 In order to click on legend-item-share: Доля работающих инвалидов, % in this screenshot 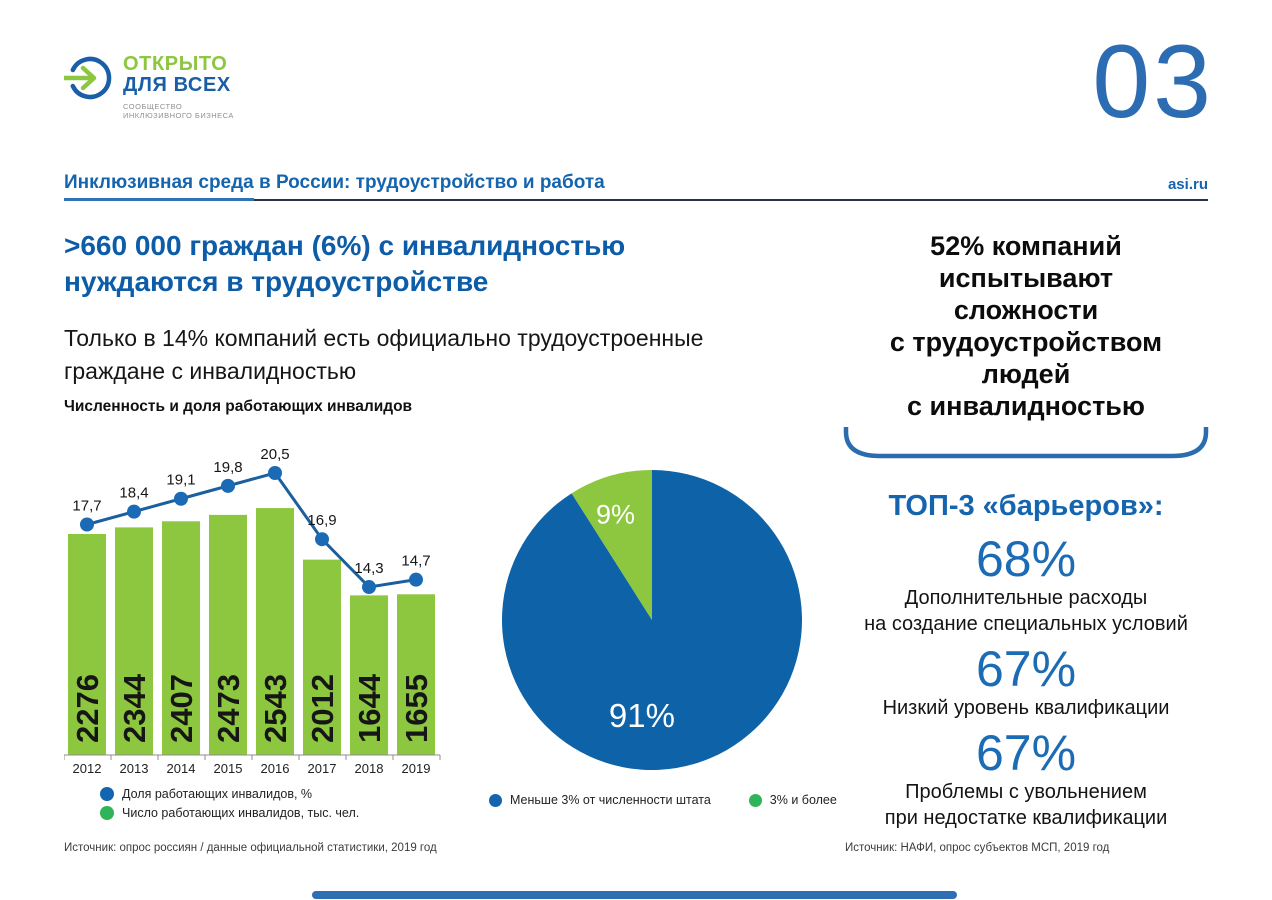, I will do `click(229, 794)`.